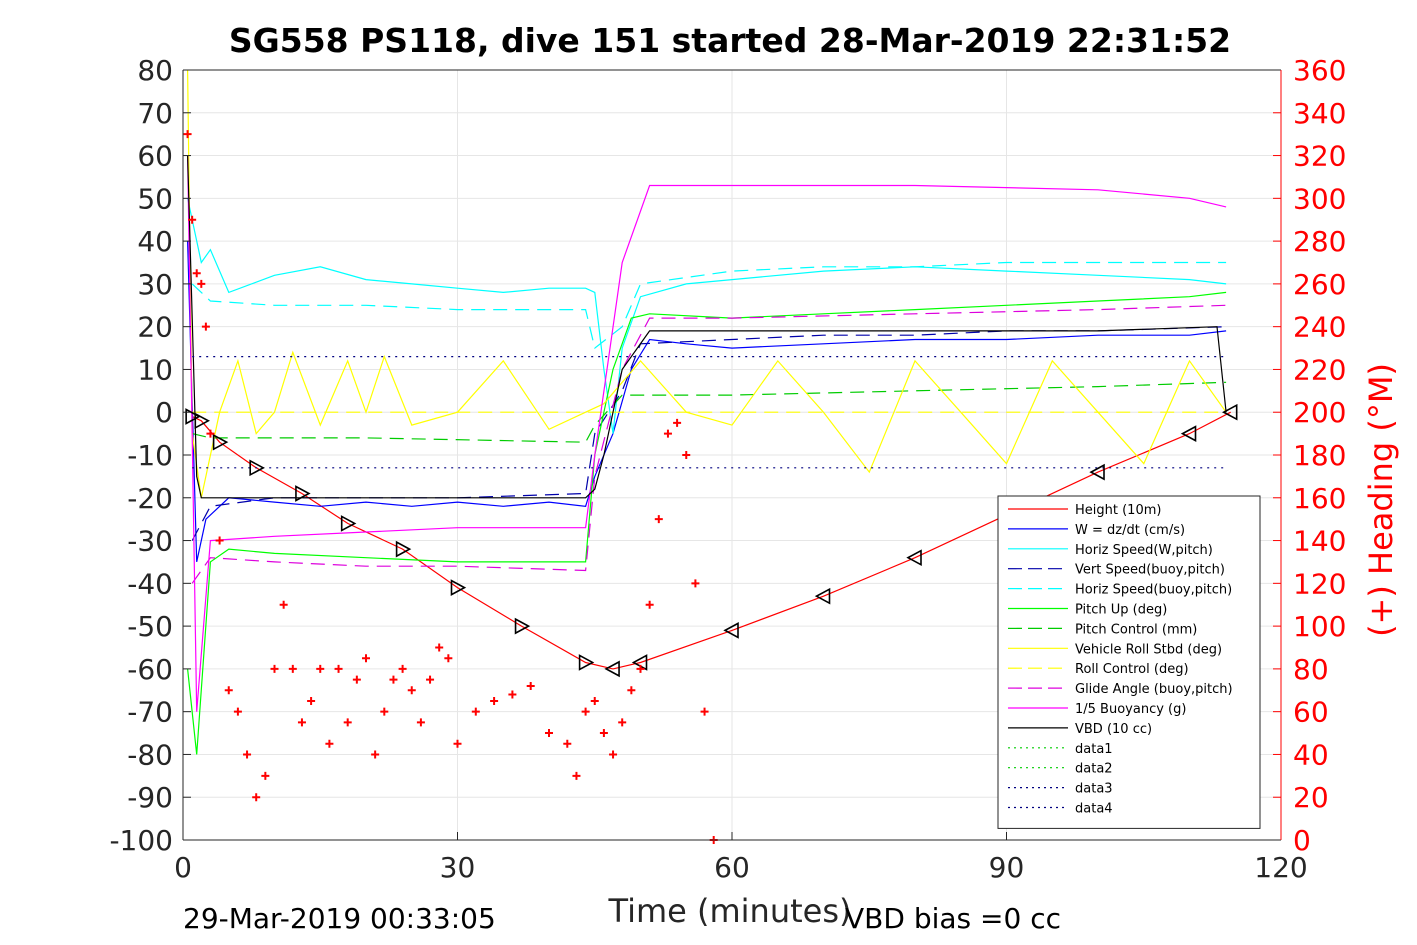 The image size is (1417, 945). What do you see at coordinates (1129, 662) in the screenshot?
I see `legend-box` at bounding box center [1129, 662].